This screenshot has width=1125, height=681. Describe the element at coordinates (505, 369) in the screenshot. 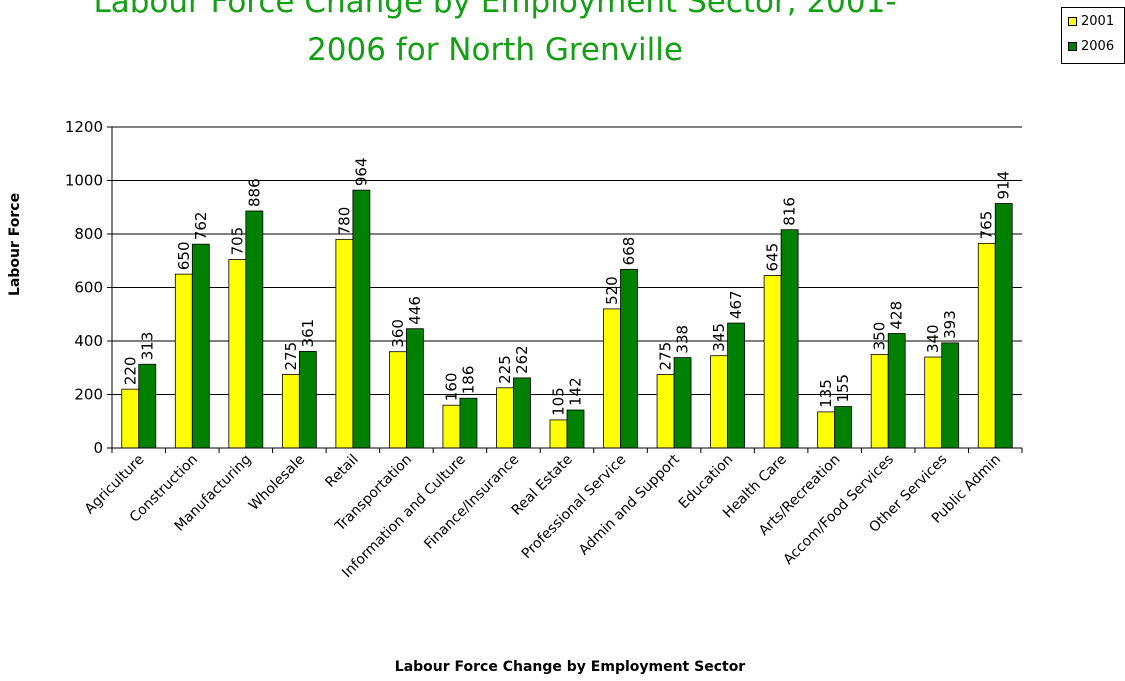

I see `data-label-2001-7: 225` at that location.